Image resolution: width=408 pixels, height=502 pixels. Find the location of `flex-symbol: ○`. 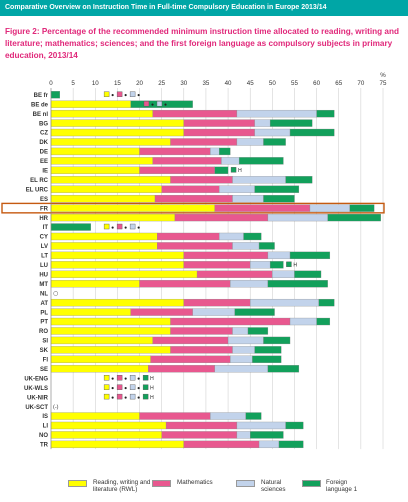

flex-symbol: ○ is located at coordinates (55, 293).